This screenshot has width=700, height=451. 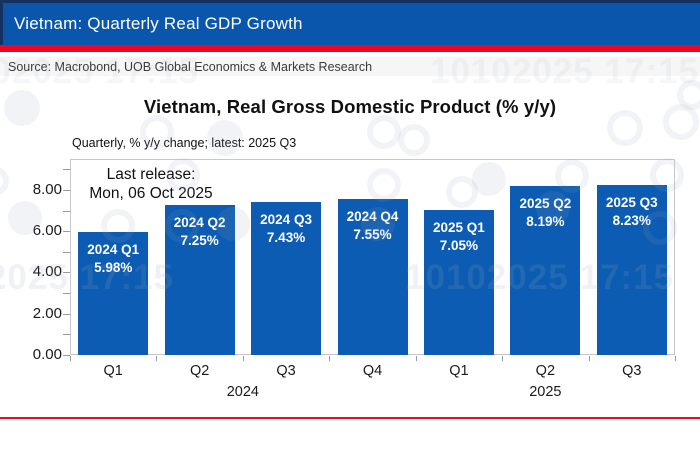 I want to click on y-axis-tick-label: 2.00, so click(x=47, y=313).